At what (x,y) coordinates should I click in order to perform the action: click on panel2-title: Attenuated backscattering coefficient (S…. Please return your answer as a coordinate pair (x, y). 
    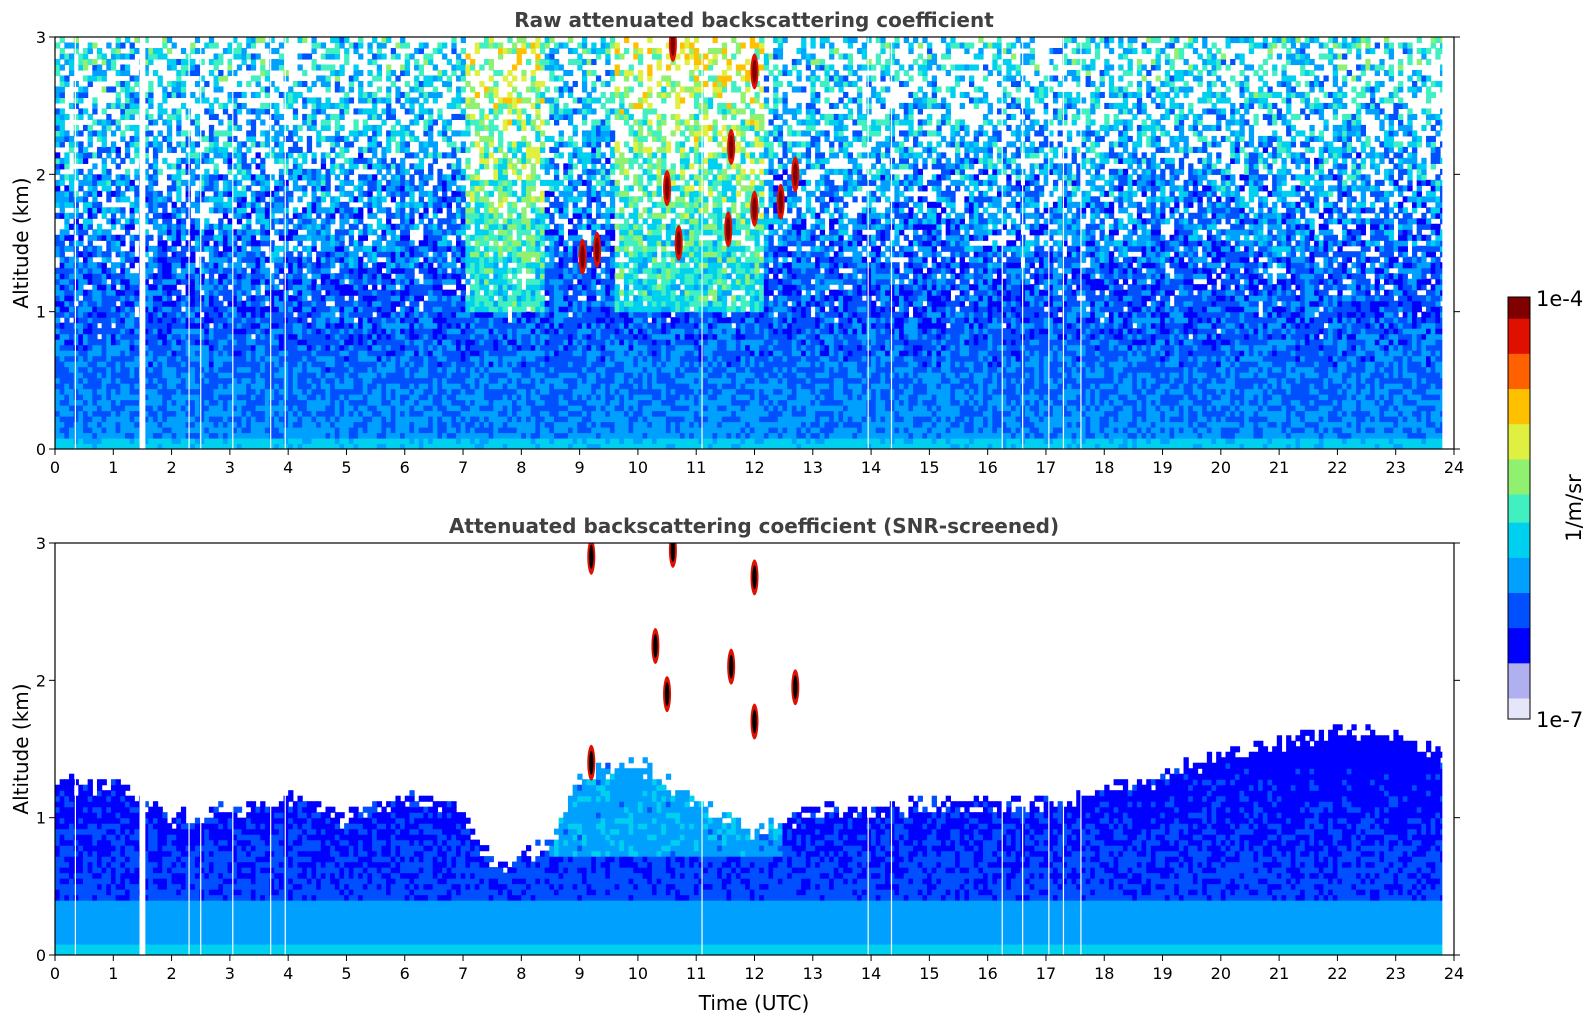
    Looking at the image, I should click on (754, 526).